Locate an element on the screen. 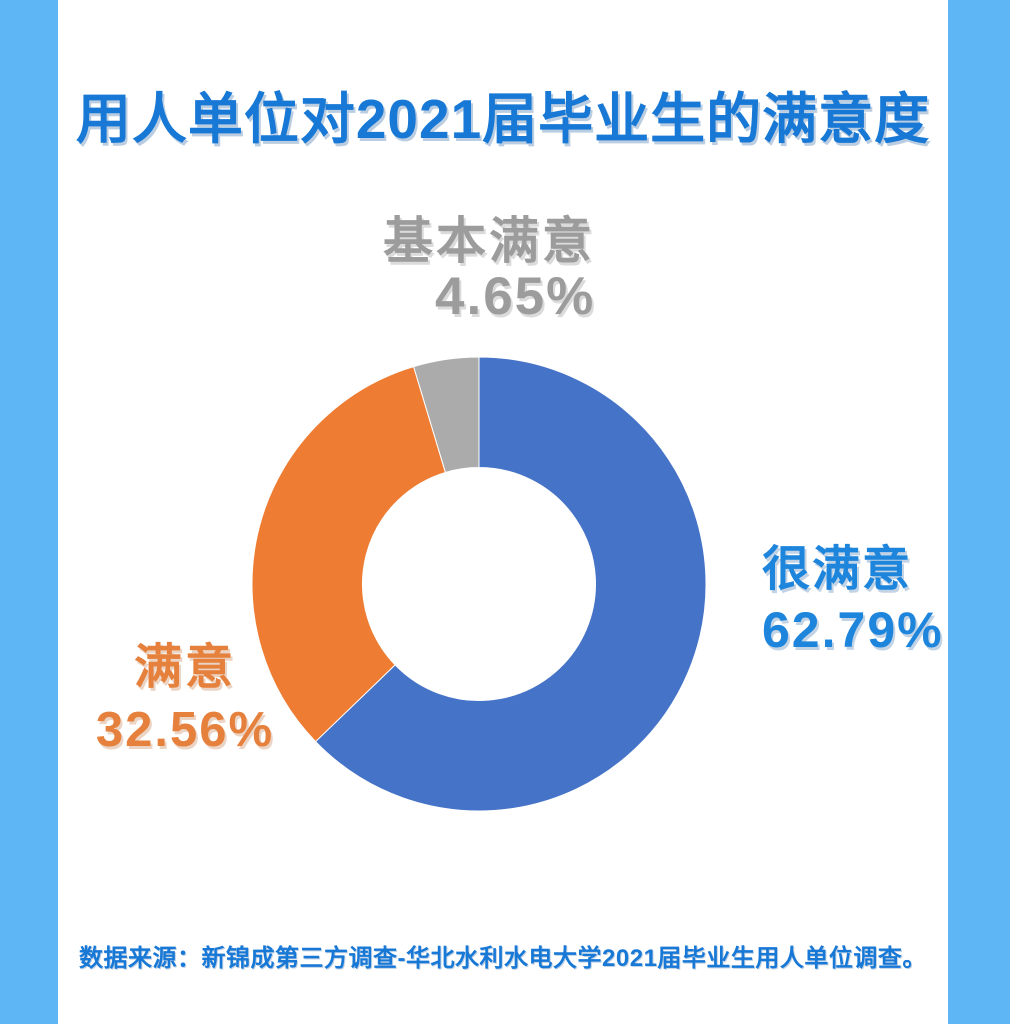  donut-slice-基本满意 is located at coordinates (446, 415).